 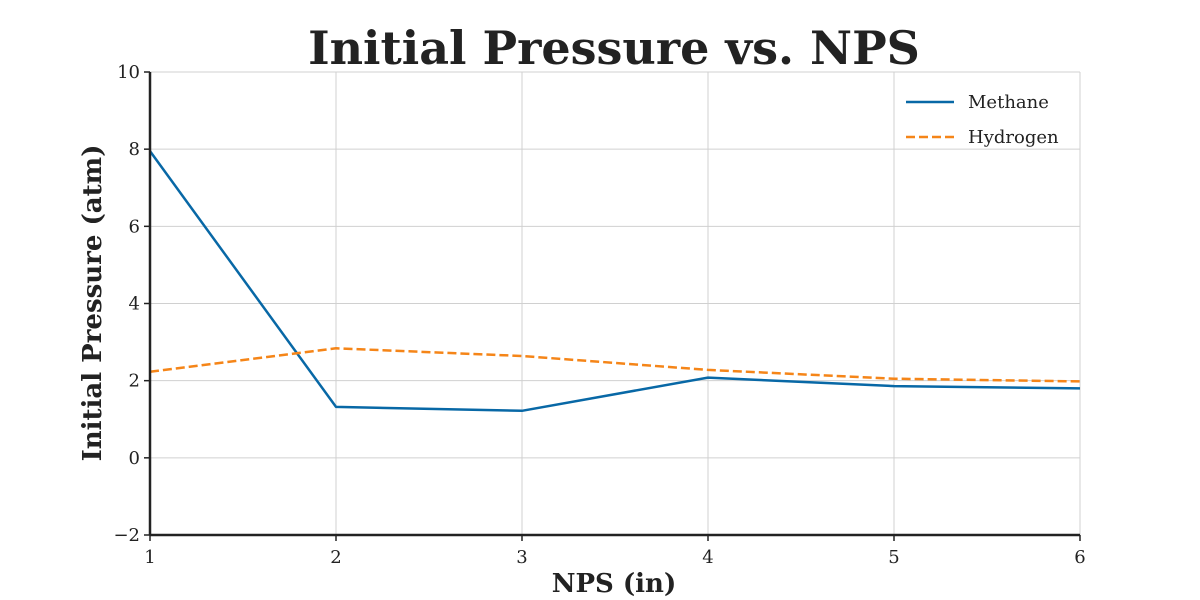 I want to click on x-tick-label: 1, so click(x=149, y=557).